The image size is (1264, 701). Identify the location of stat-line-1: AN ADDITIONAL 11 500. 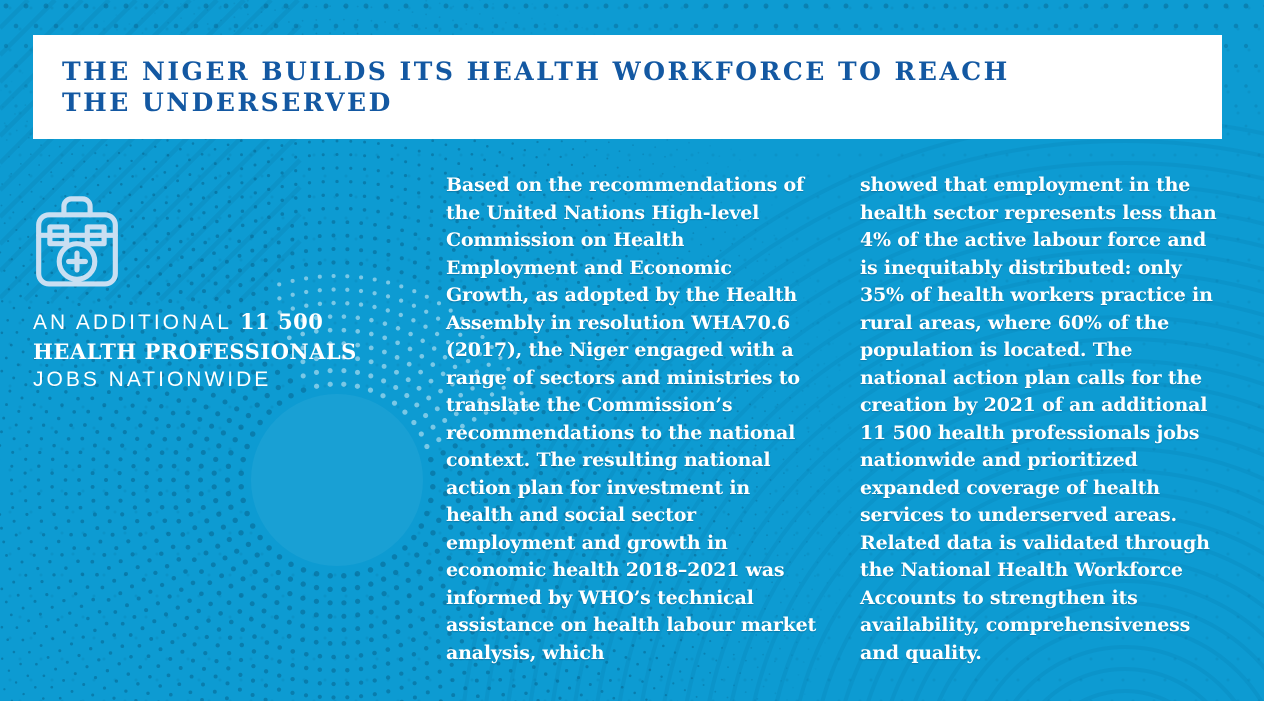
(238, 323).